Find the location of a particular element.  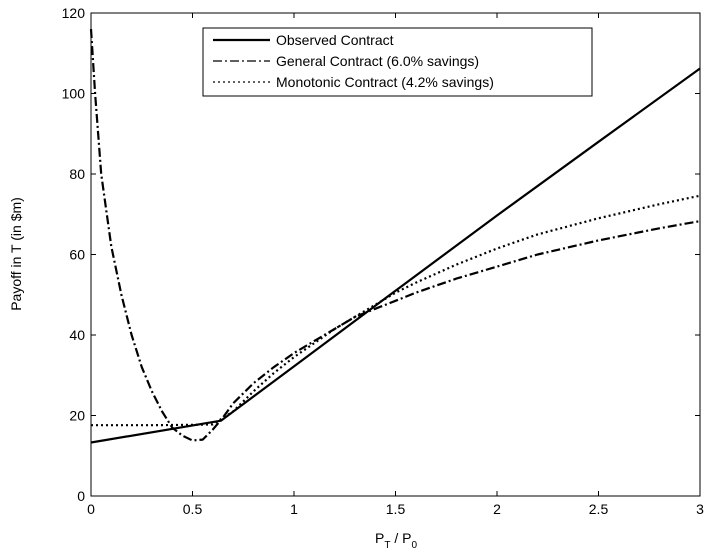

y-tick-label: 40 is located at coordinates (77, 335).